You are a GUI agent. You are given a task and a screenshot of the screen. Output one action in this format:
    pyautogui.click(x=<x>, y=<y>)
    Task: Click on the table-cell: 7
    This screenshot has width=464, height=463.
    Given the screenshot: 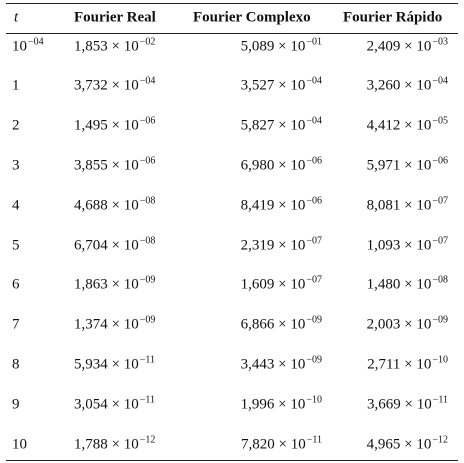 What is the action you would take?
    pyautogui.click(x=16, y=325)
    